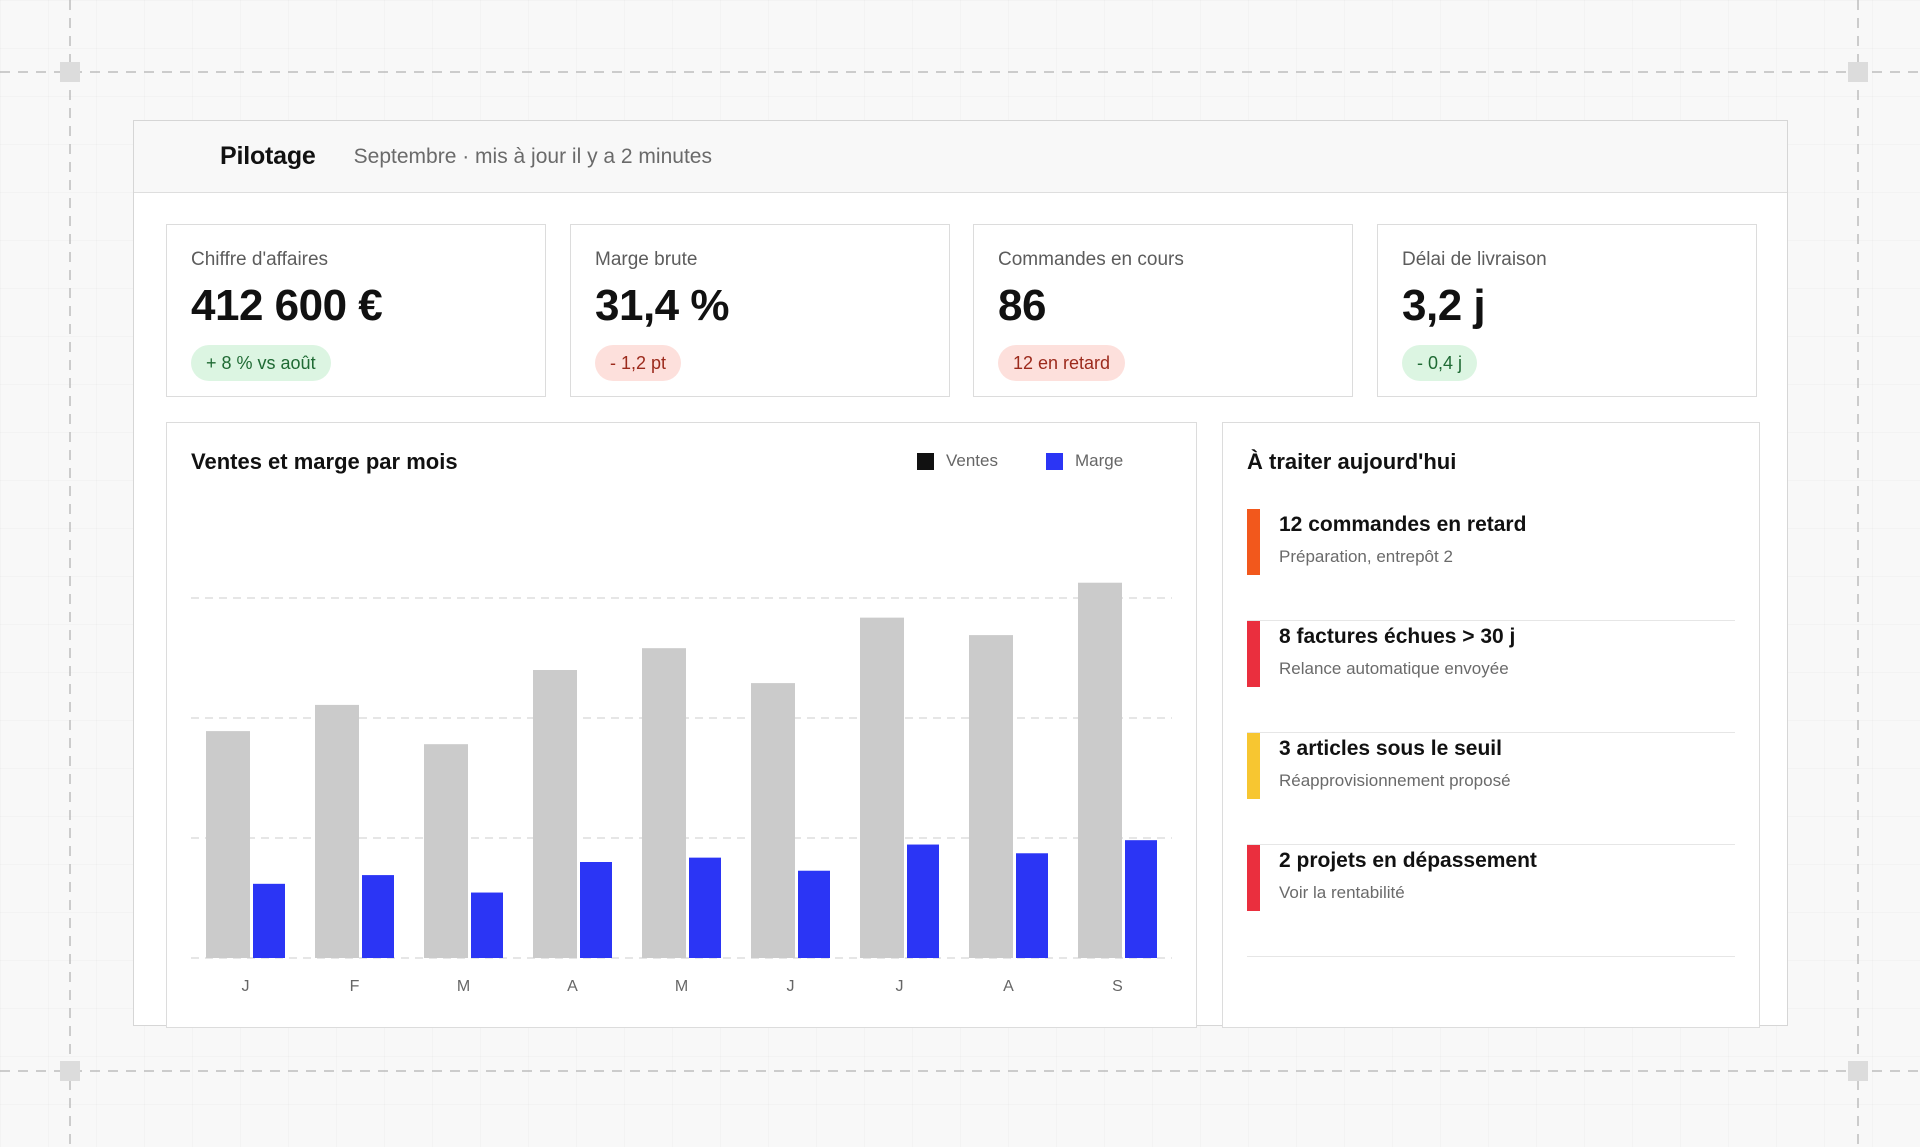 The image size is (1920, 1147). I want to click on kpi-trend-badge: + 8 % vs août, so click(261, 363).